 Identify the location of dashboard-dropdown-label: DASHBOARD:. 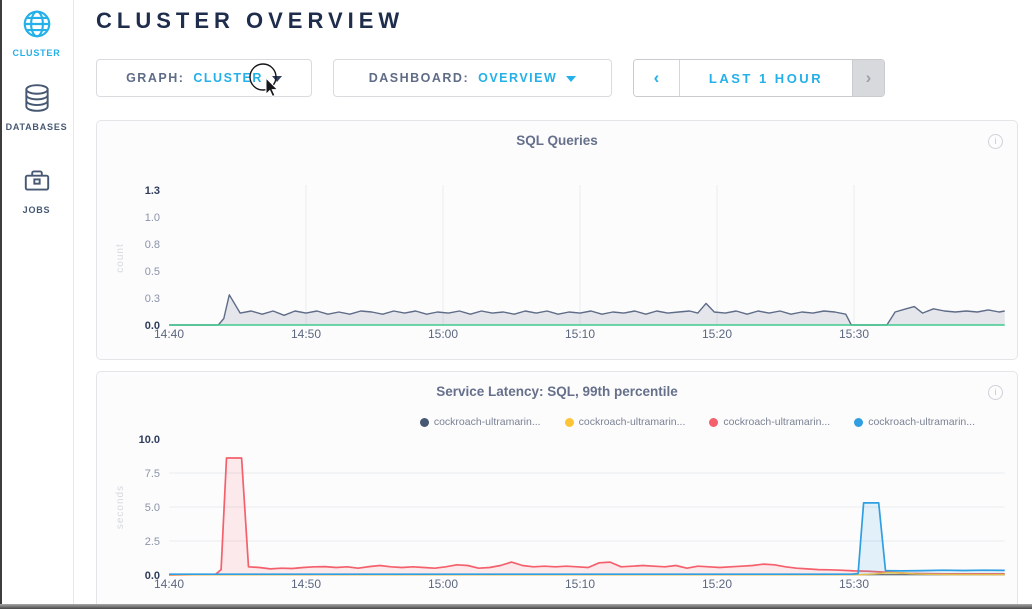
(419, 78).